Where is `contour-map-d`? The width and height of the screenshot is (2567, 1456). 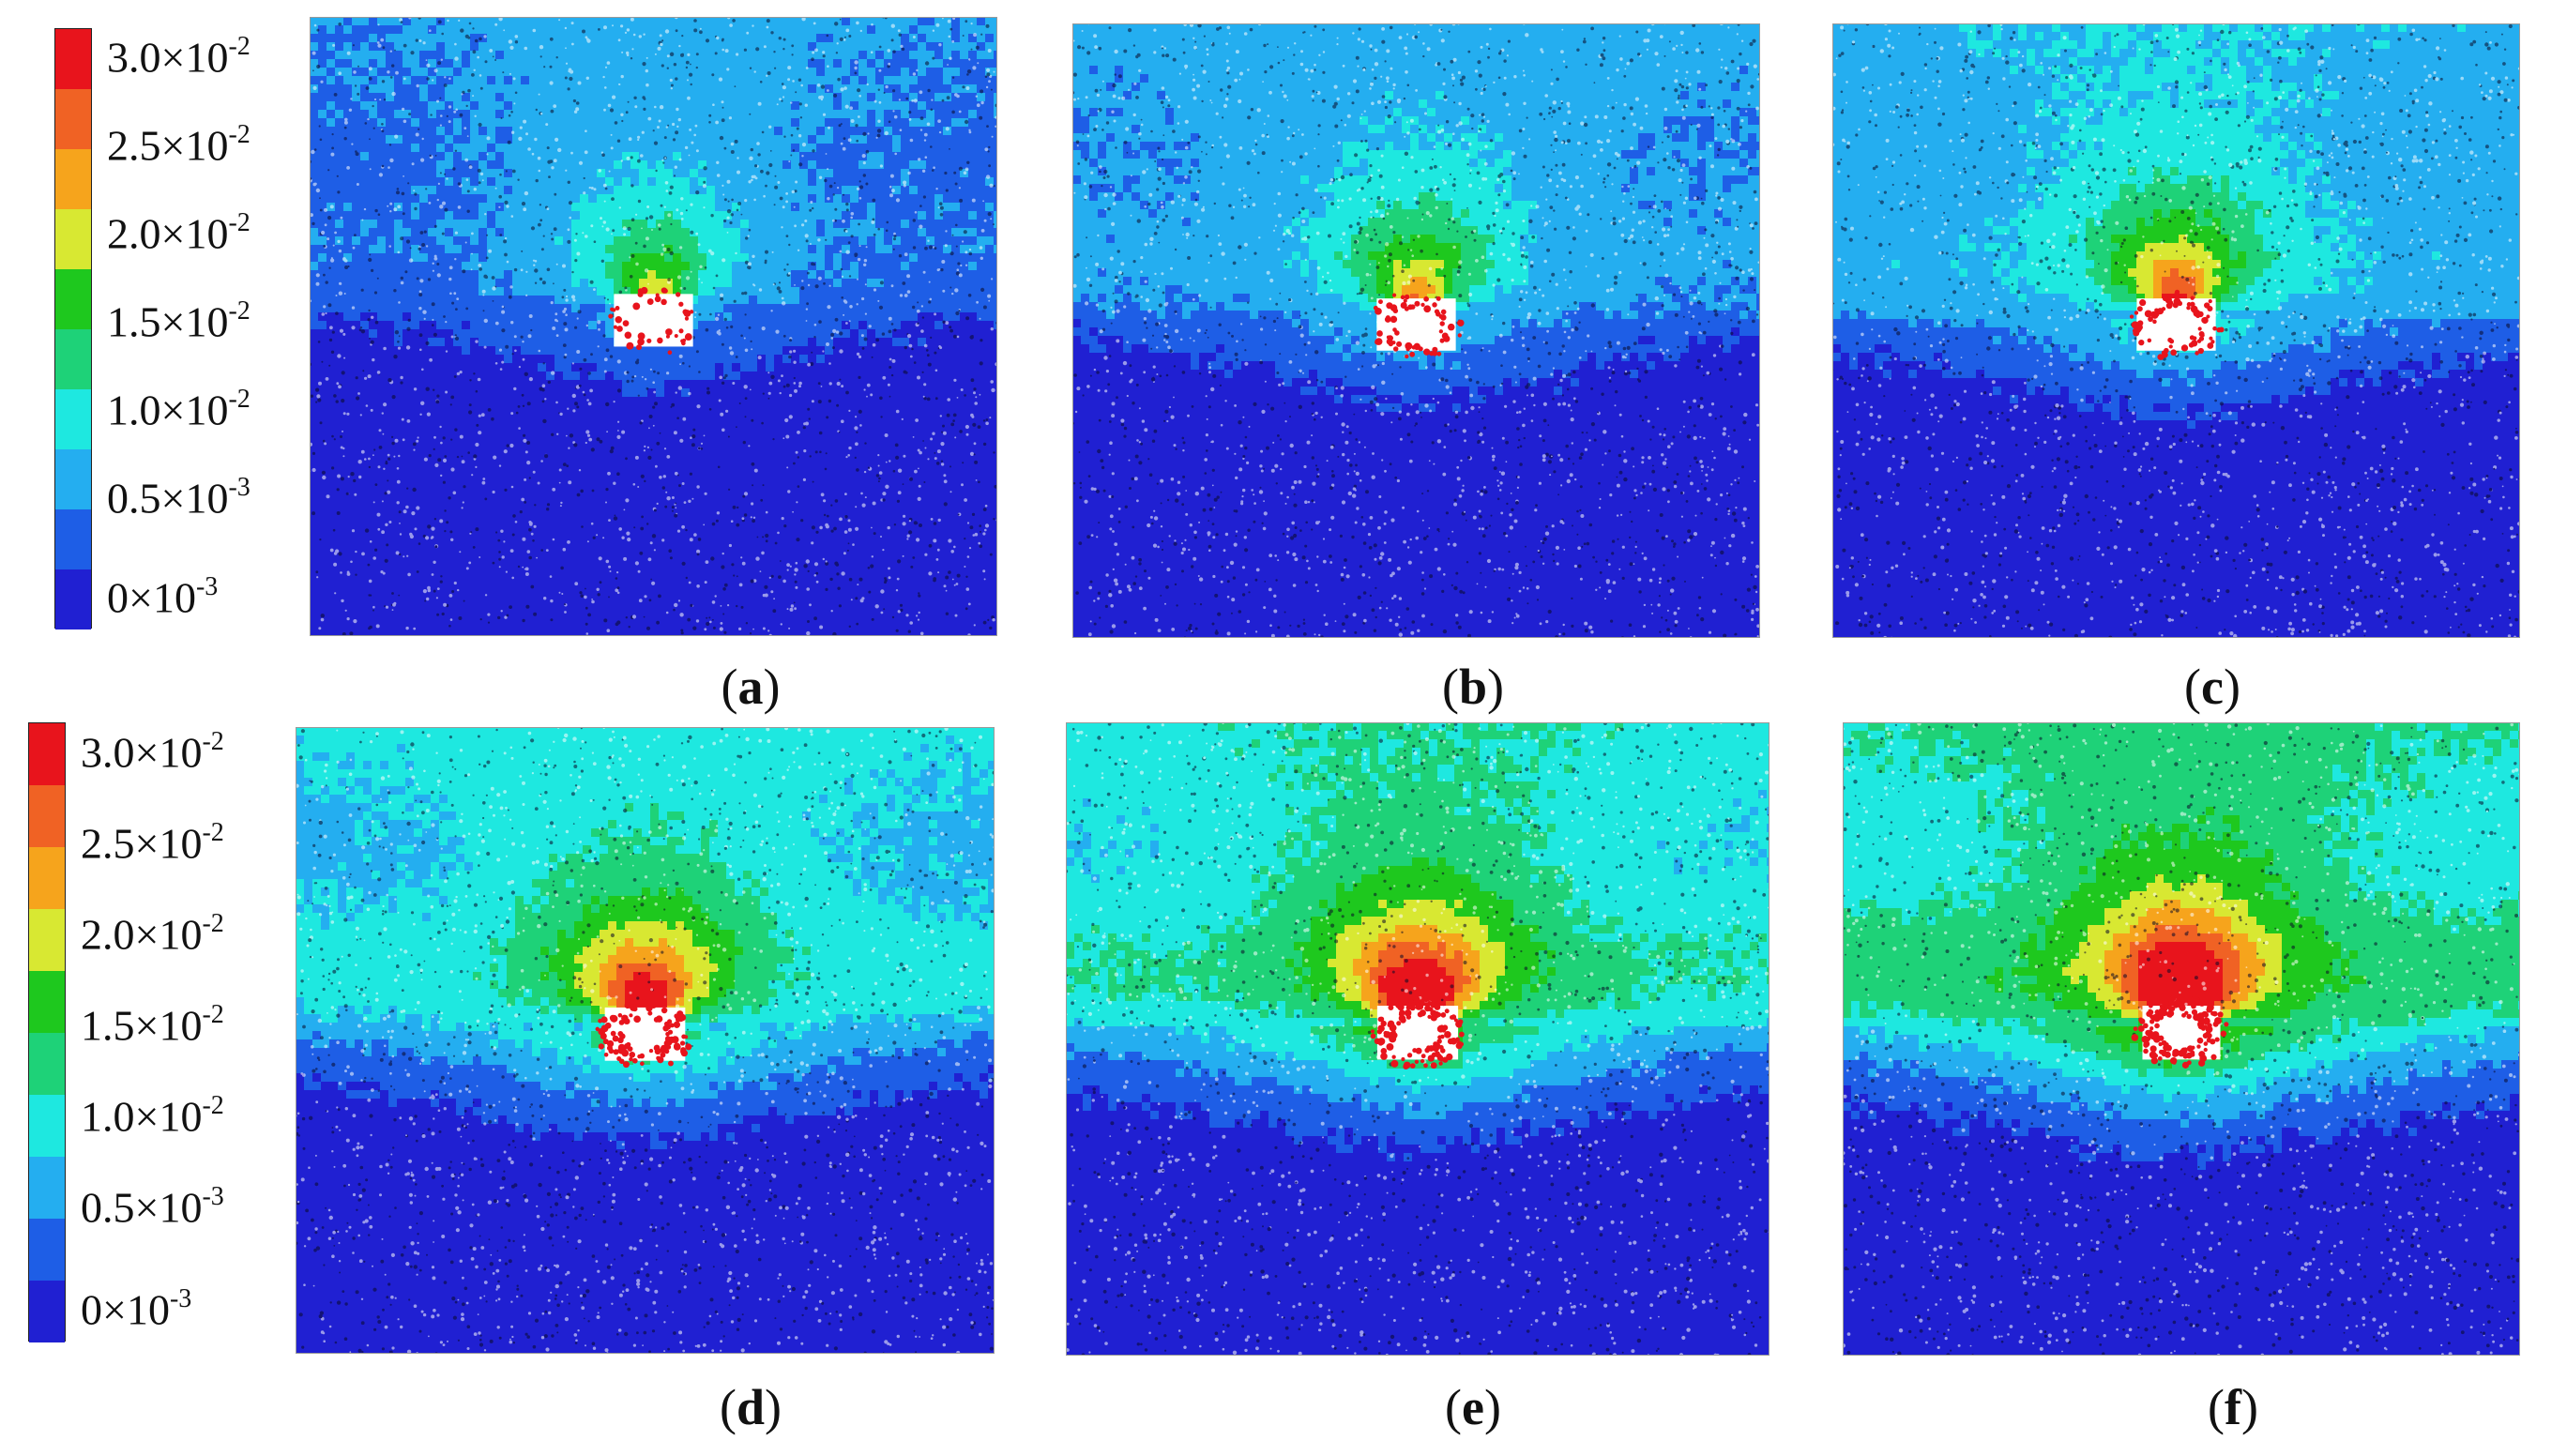 contour-map-d is located at coordinates (645, 1040).